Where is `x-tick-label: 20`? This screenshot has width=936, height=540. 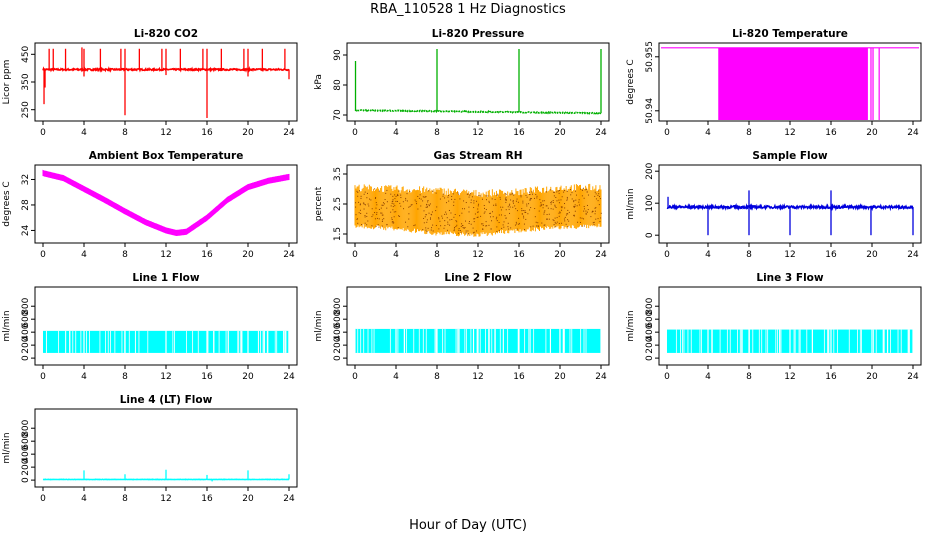 x-tick-label: 20 is located at coordinates (872, 133).